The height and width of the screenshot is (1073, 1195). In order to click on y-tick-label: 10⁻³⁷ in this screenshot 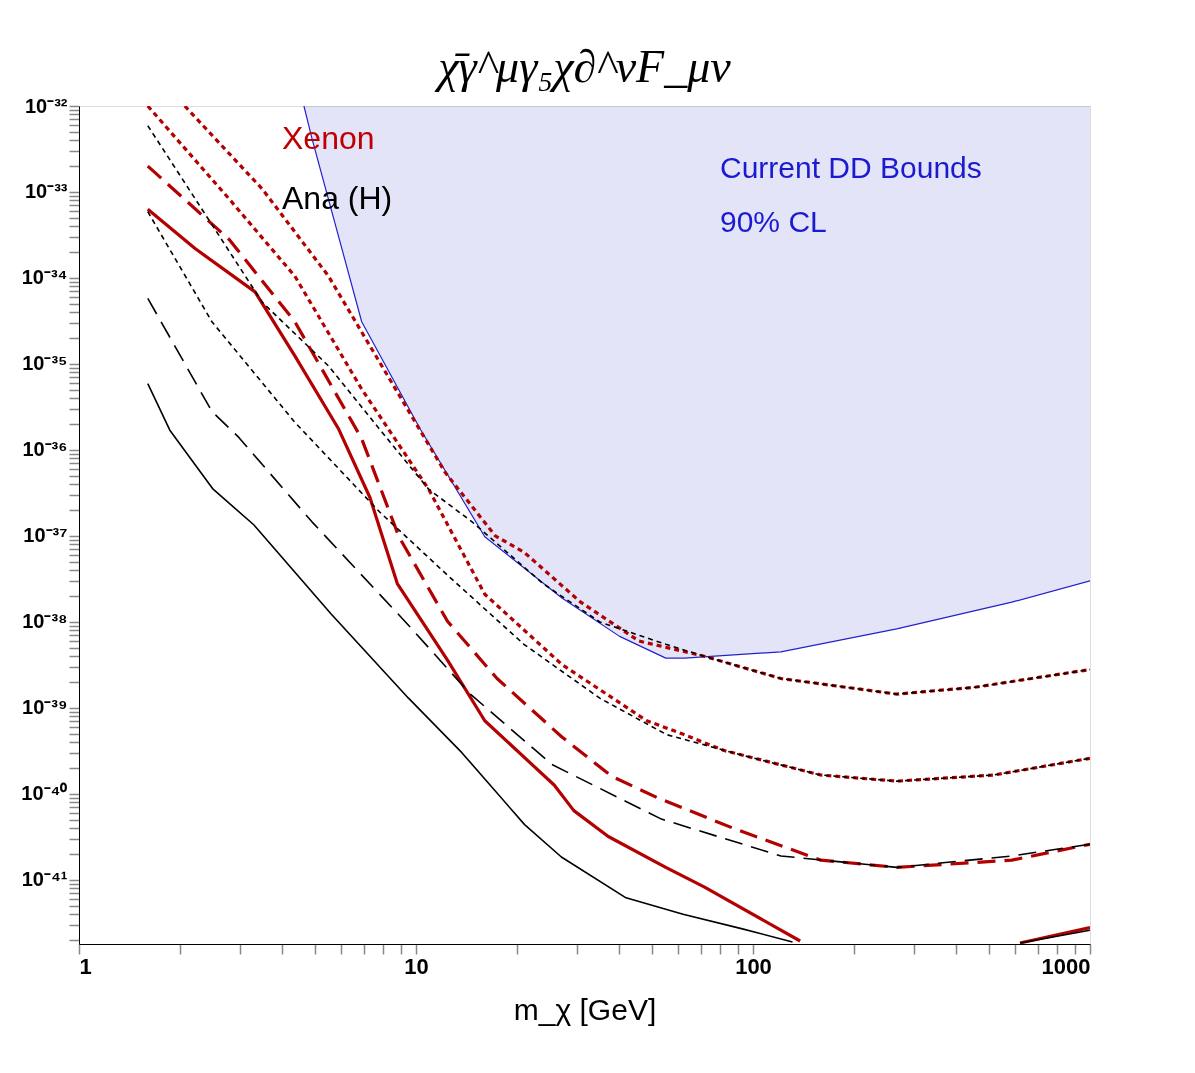, I will do `click(45, 535)`.